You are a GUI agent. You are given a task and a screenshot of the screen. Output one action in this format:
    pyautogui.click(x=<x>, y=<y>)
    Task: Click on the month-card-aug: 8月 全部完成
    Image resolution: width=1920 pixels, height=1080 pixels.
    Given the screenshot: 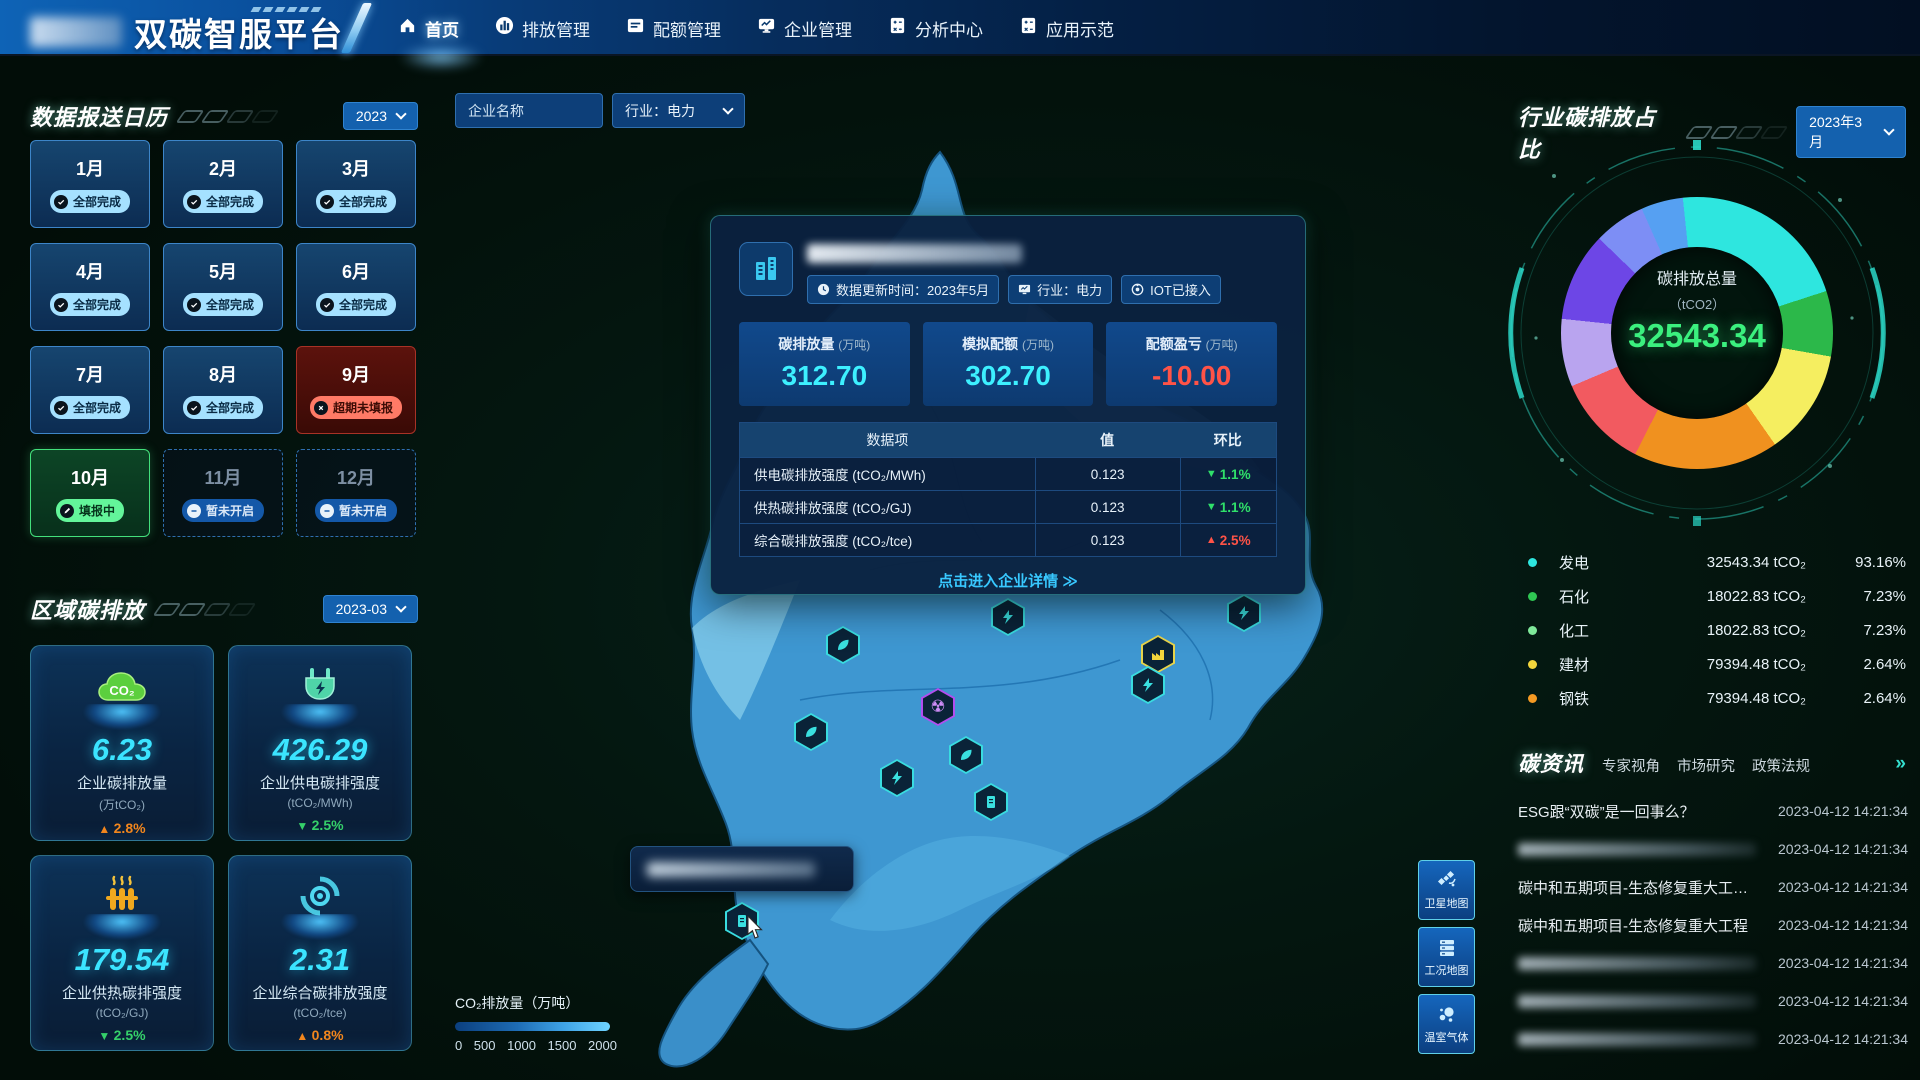 What is the action you would take?
    pyautogui.click(x=223, y=390)
    